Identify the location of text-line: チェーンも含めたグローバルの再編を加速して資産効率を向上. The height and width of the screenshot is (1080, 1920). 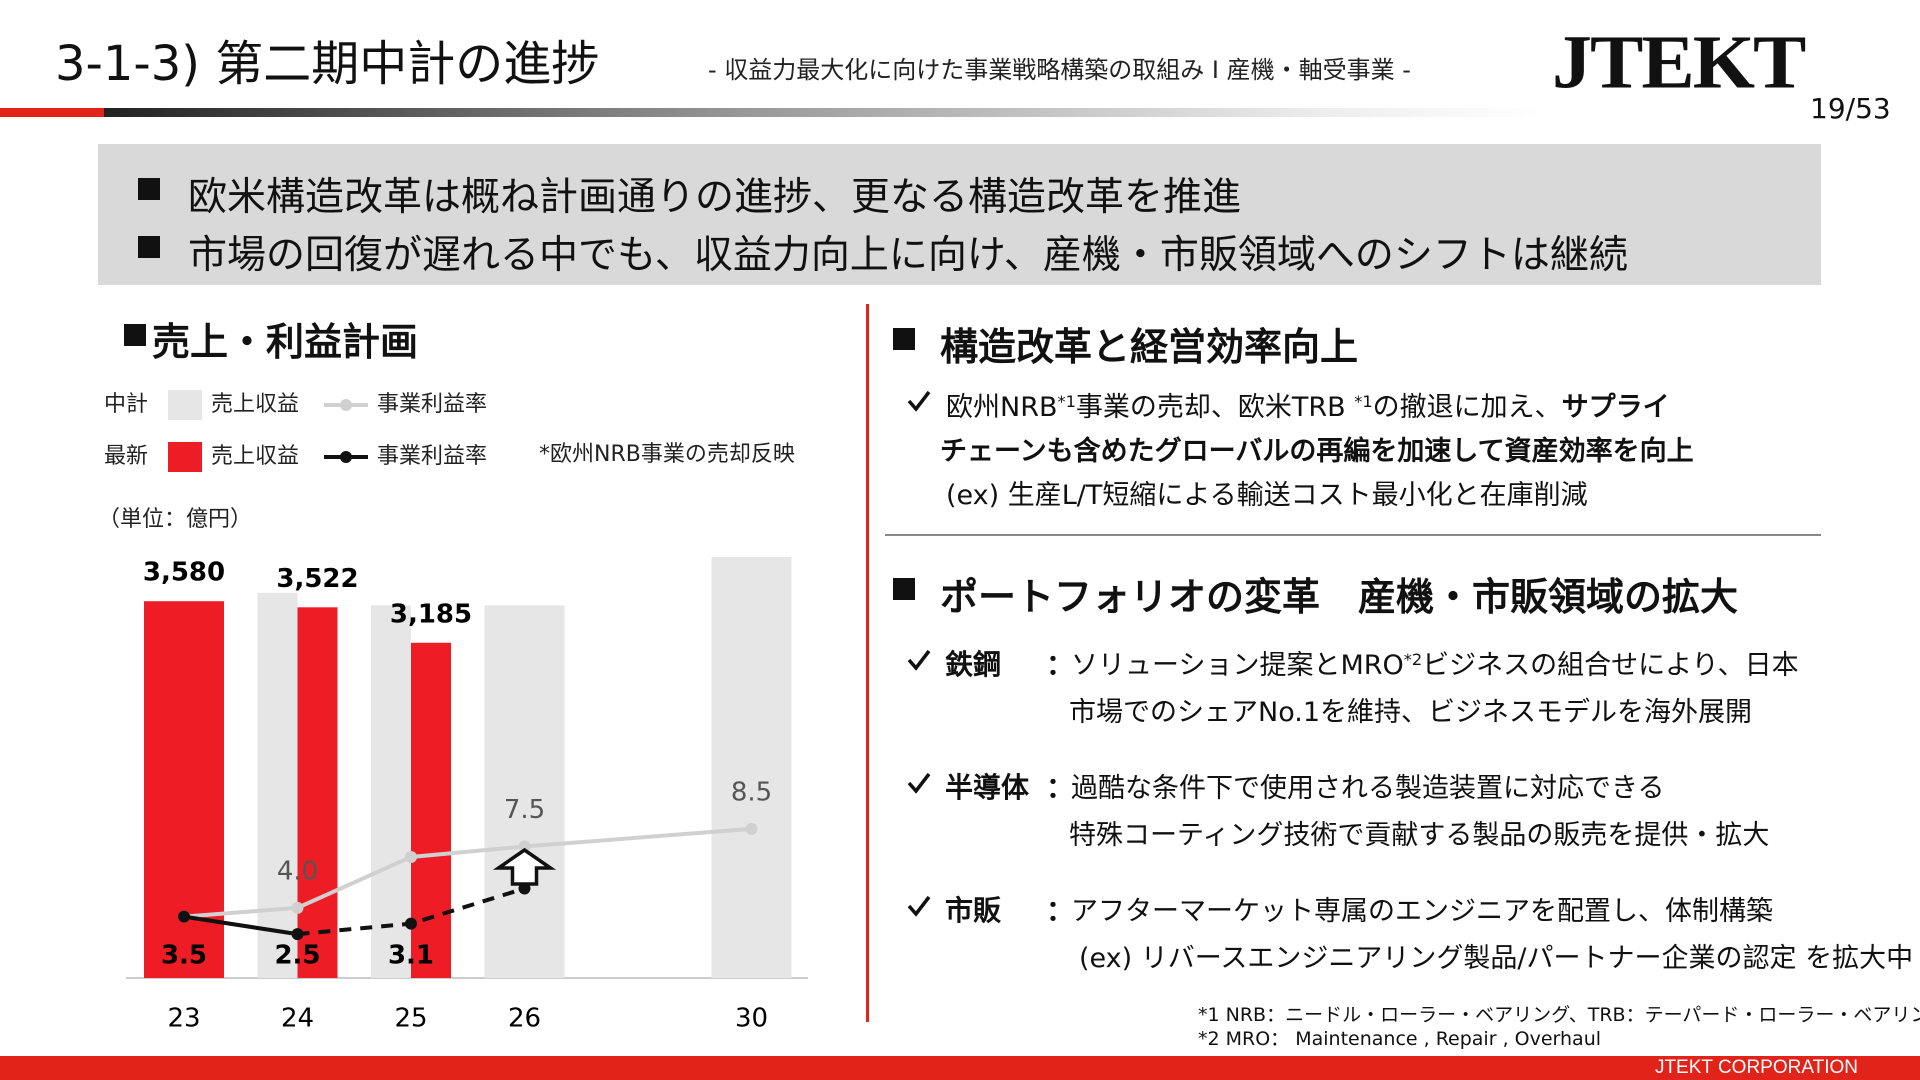
(1317, 448).